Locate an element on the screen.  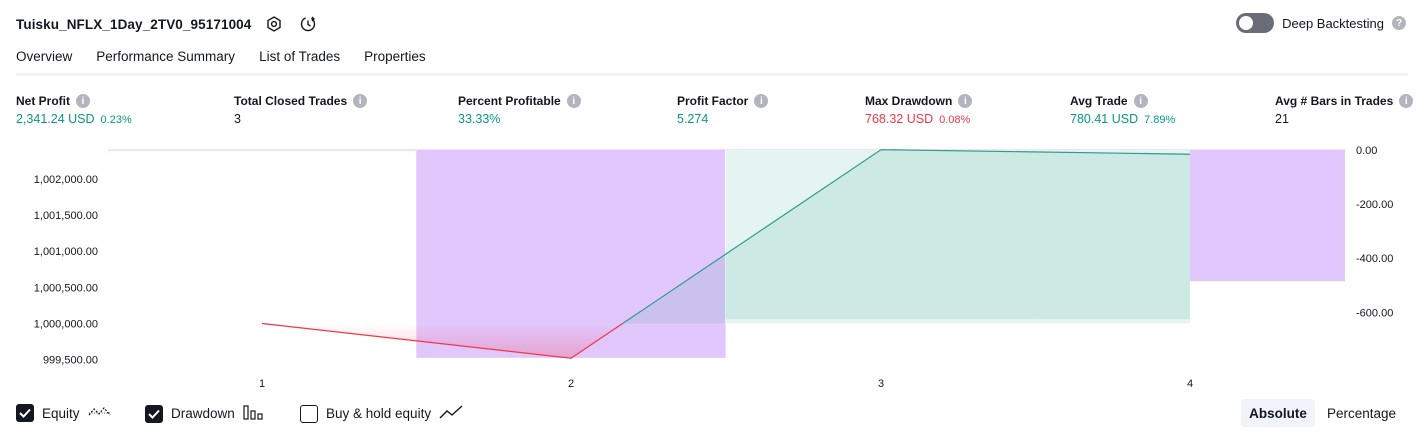
deep-backtesting-label: Deep Backtesting is located at coordinates (1333, 23).